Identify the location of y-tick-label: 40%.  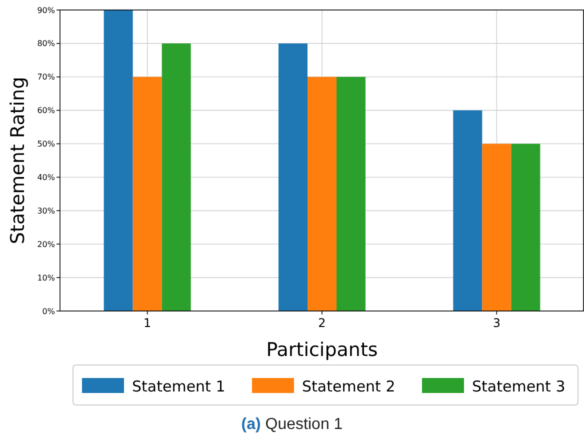
(46, 177).